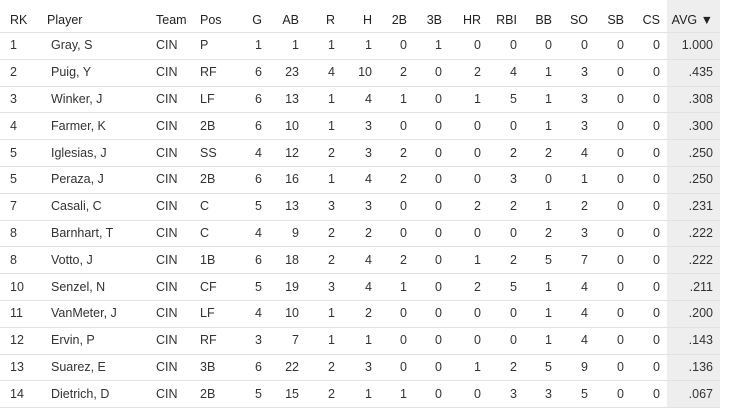  I want to click on column-header: HR, so click(471, 20).